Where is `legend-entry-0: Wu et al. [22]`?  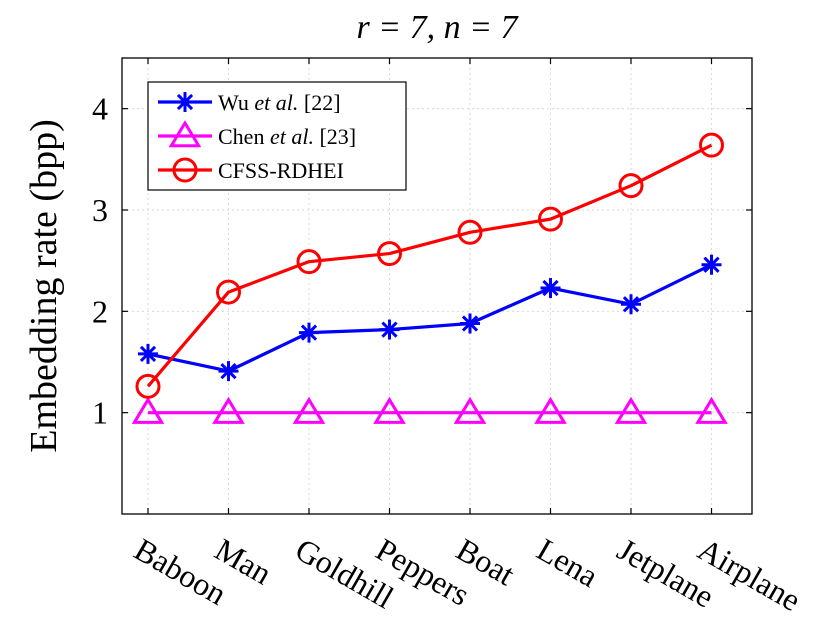
legend-entry-0: Wu et al. [22] is located at coordinates (249, 102).